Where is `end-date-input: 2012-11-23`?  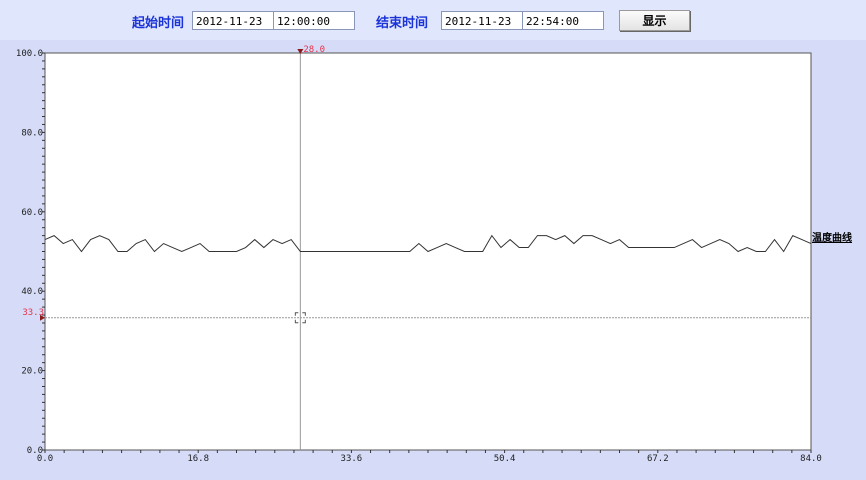
end-date-input: 2012-11-23 is located at coordinates (482, 20).